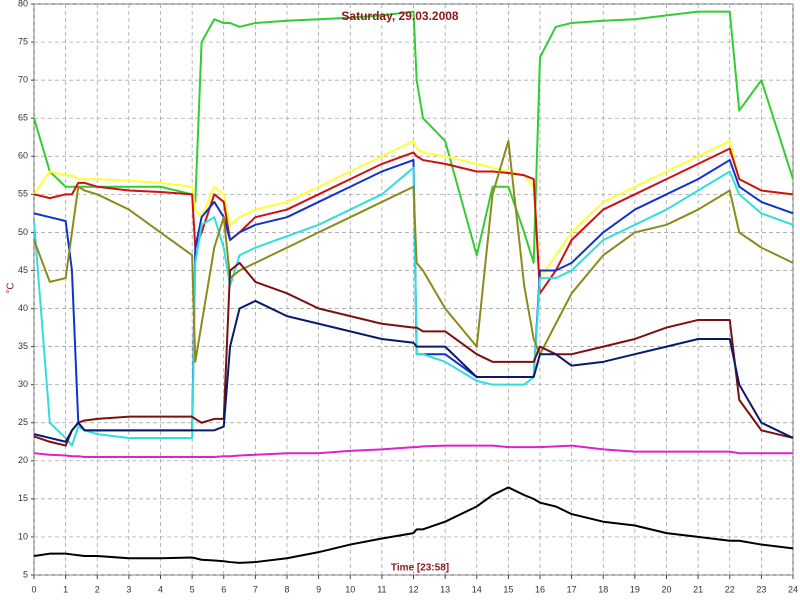 The height and width of the screenshot is (600, 800). What do you see at coordinates (413, 589) in the screenshot?
I see `x-tick-label: 12` at bounding box center [413, 589].